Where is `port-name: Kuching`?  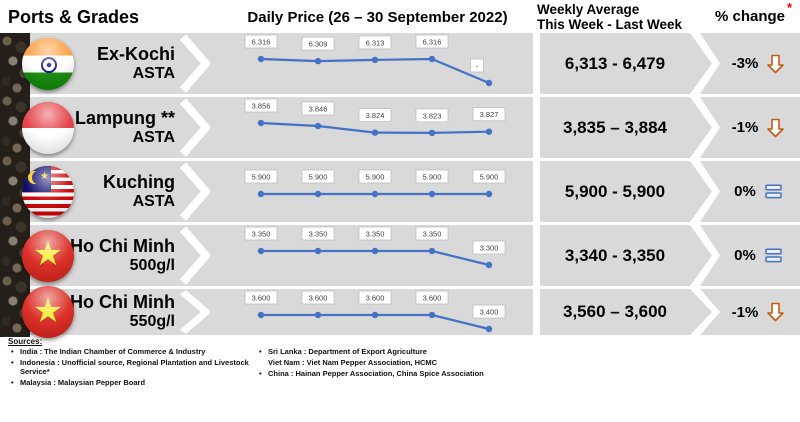 port-name: Kuching is located at coordinates (139, 181).